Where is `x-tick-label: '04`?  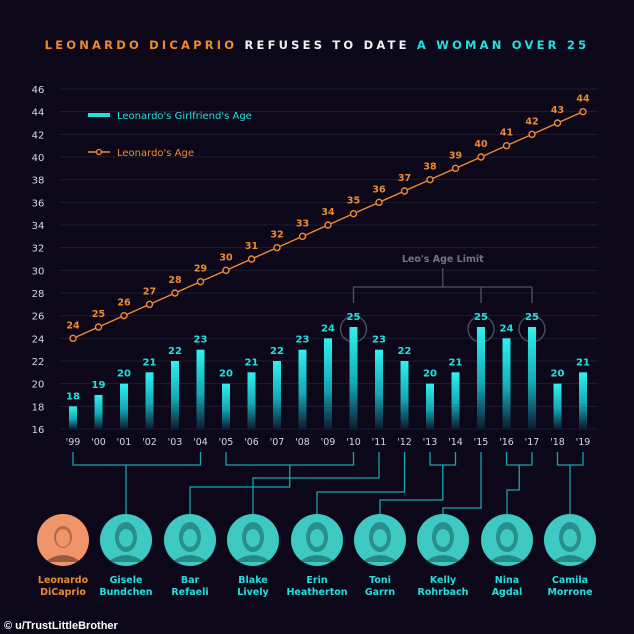
x-tick-label: '04 is located at coordinates (200, 442).